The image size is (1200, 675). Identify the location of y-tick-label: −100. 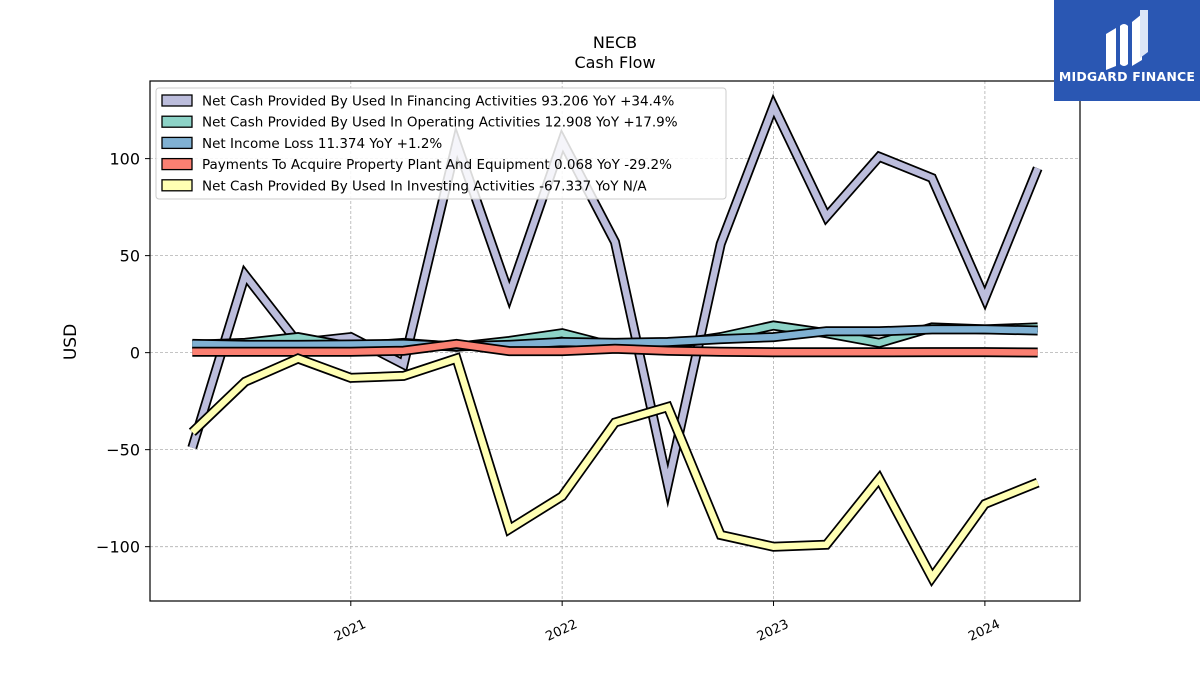
(118, 547).